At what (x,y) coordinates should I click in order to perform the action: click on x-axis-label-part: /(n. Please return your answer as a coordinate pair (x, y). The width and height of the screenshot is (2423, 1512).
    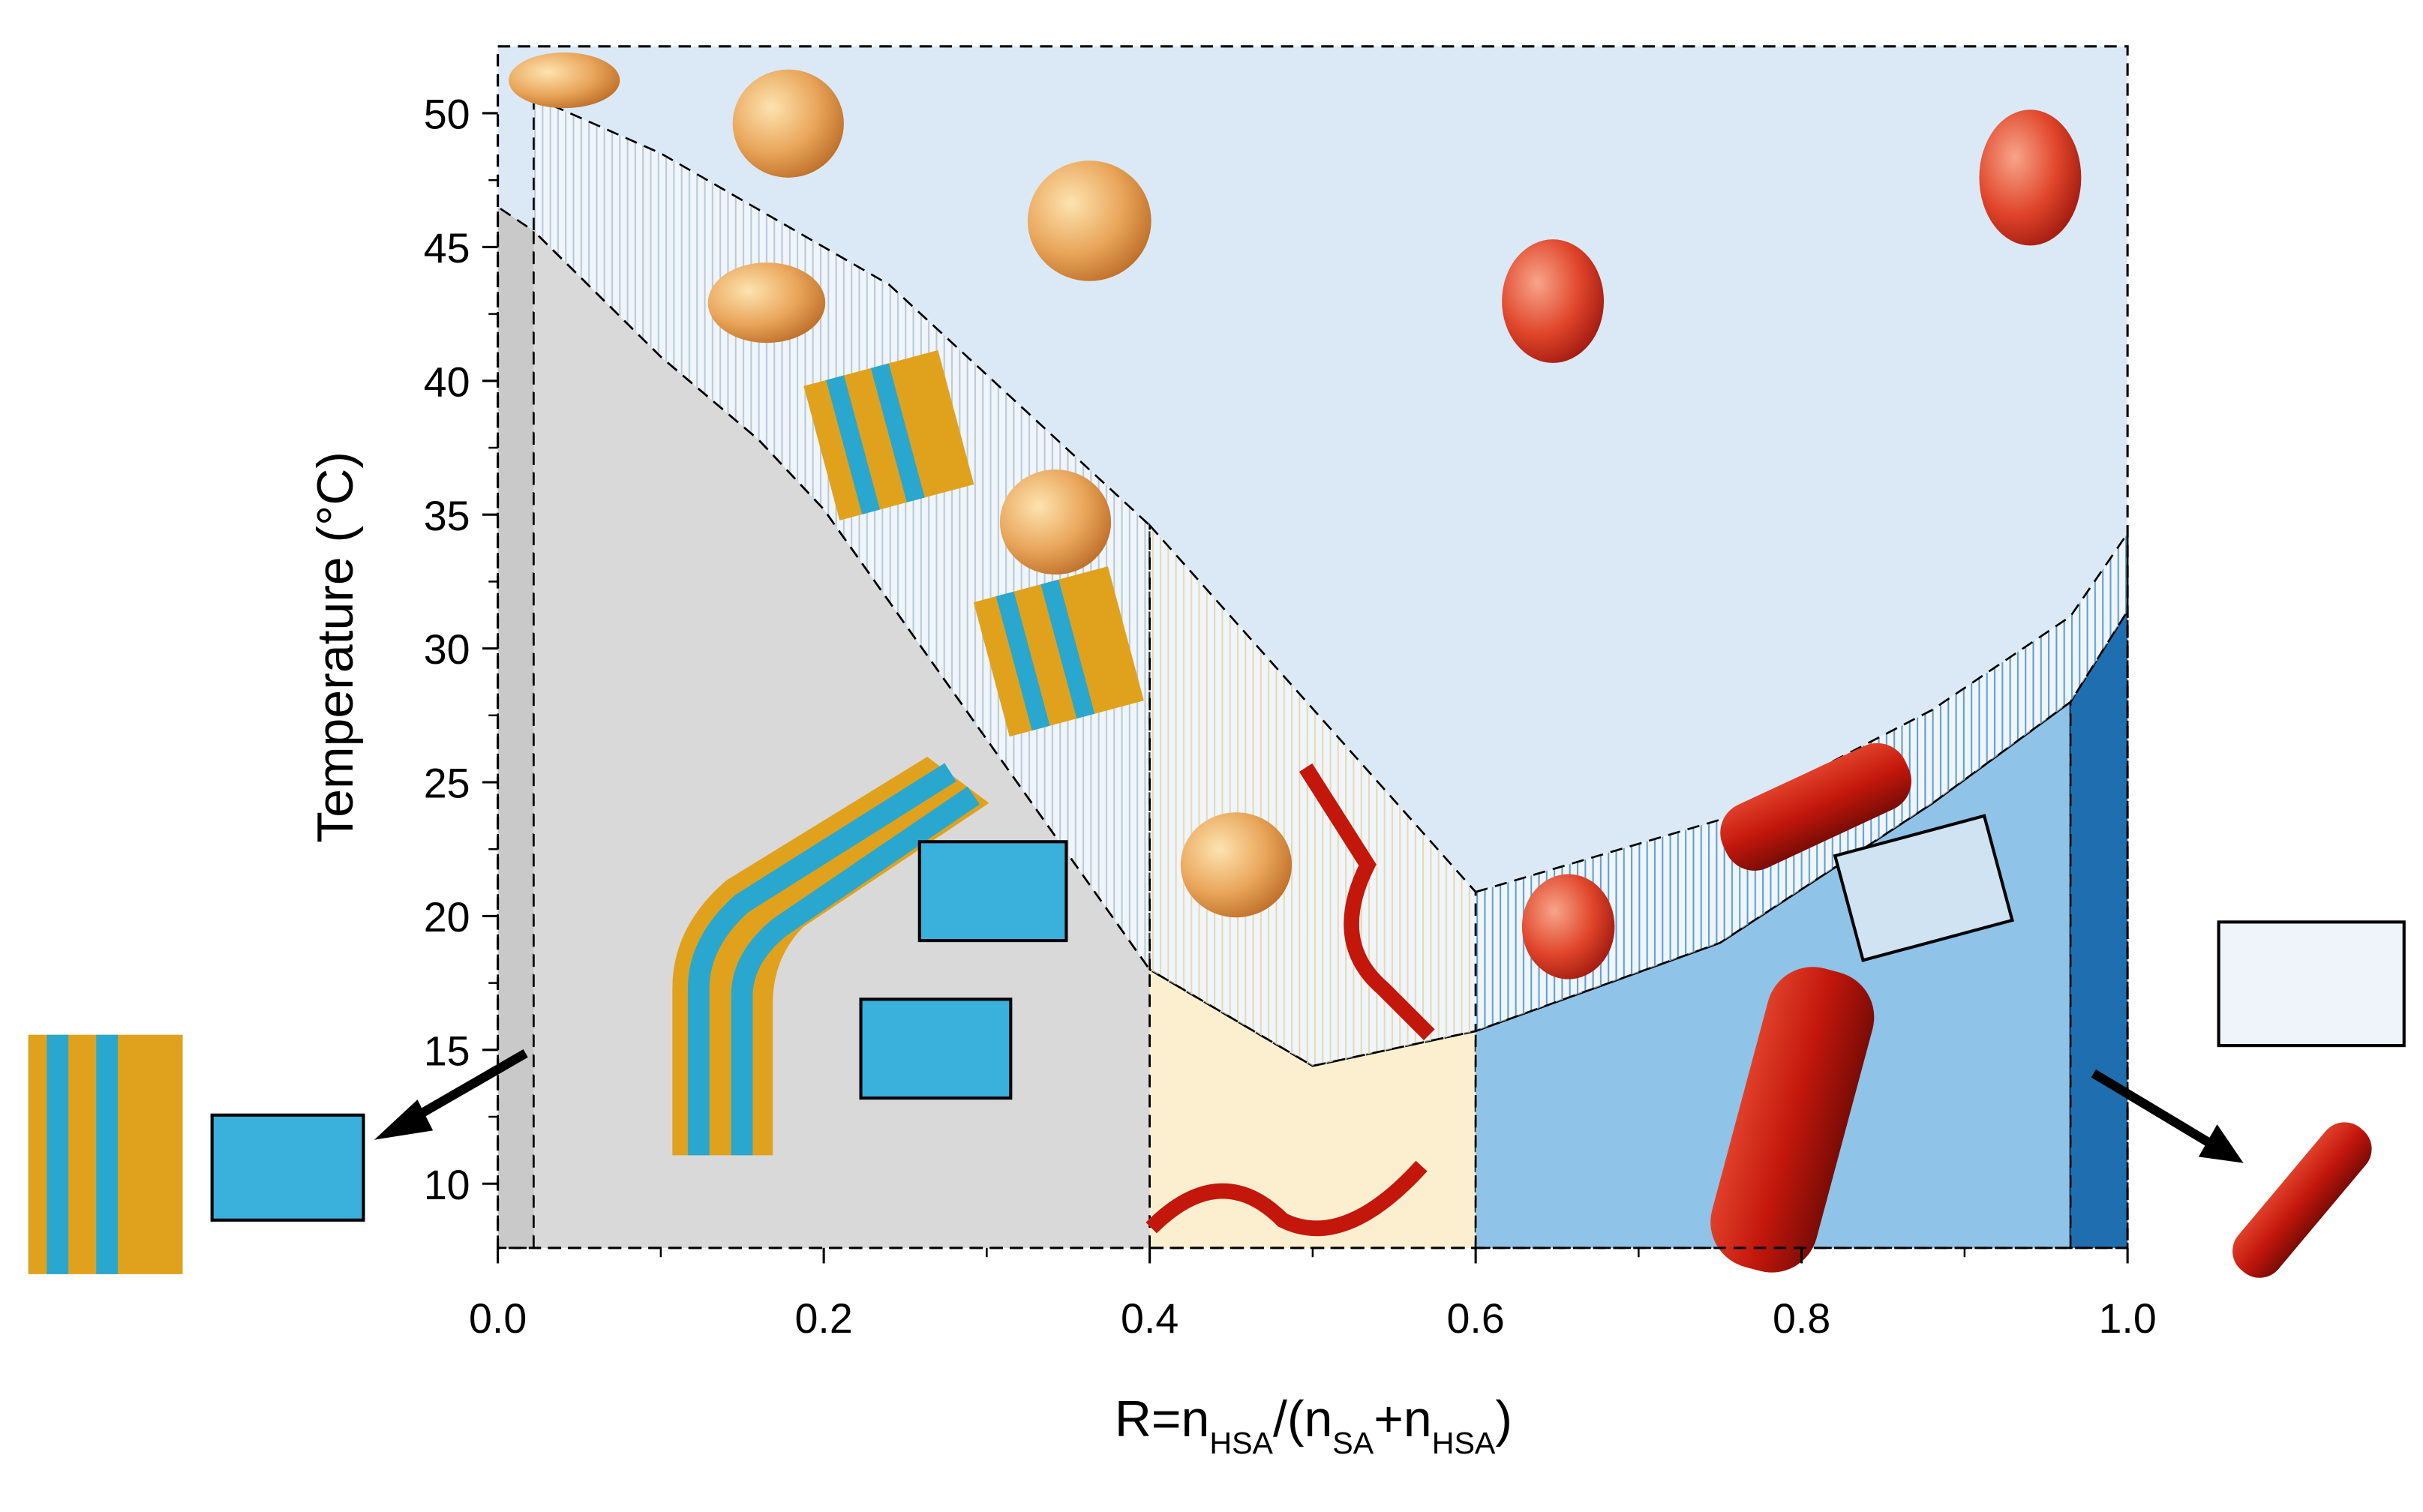
    Looking at the image, I should click on (1302, 1419).